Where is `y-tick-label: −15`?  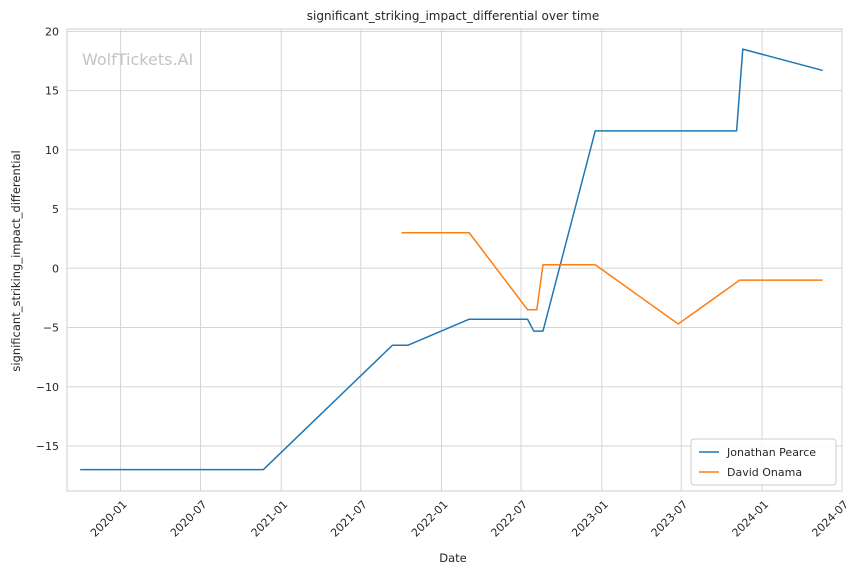 y-tick-label: −15 is located at coordinates (47, 446).